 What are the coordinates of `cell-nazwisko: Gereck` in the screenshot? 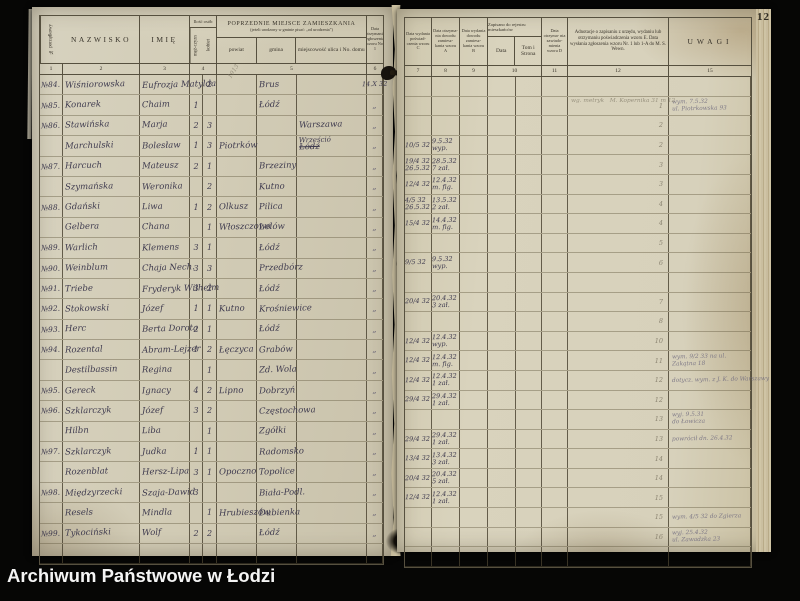 It's located at (101, 390).